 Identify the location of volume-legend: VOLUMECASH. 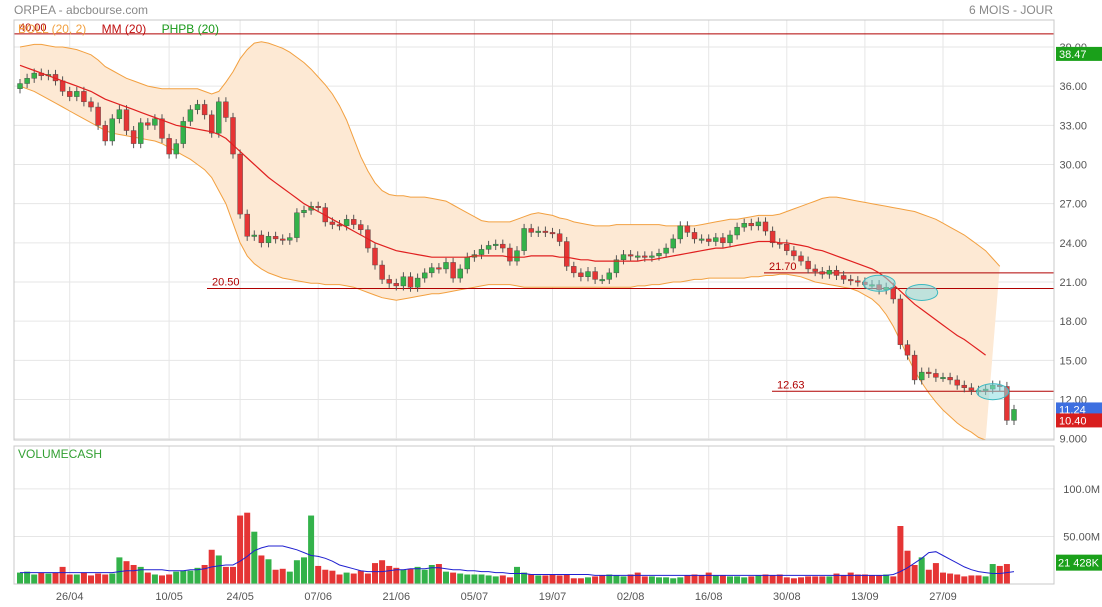
(60, 454).